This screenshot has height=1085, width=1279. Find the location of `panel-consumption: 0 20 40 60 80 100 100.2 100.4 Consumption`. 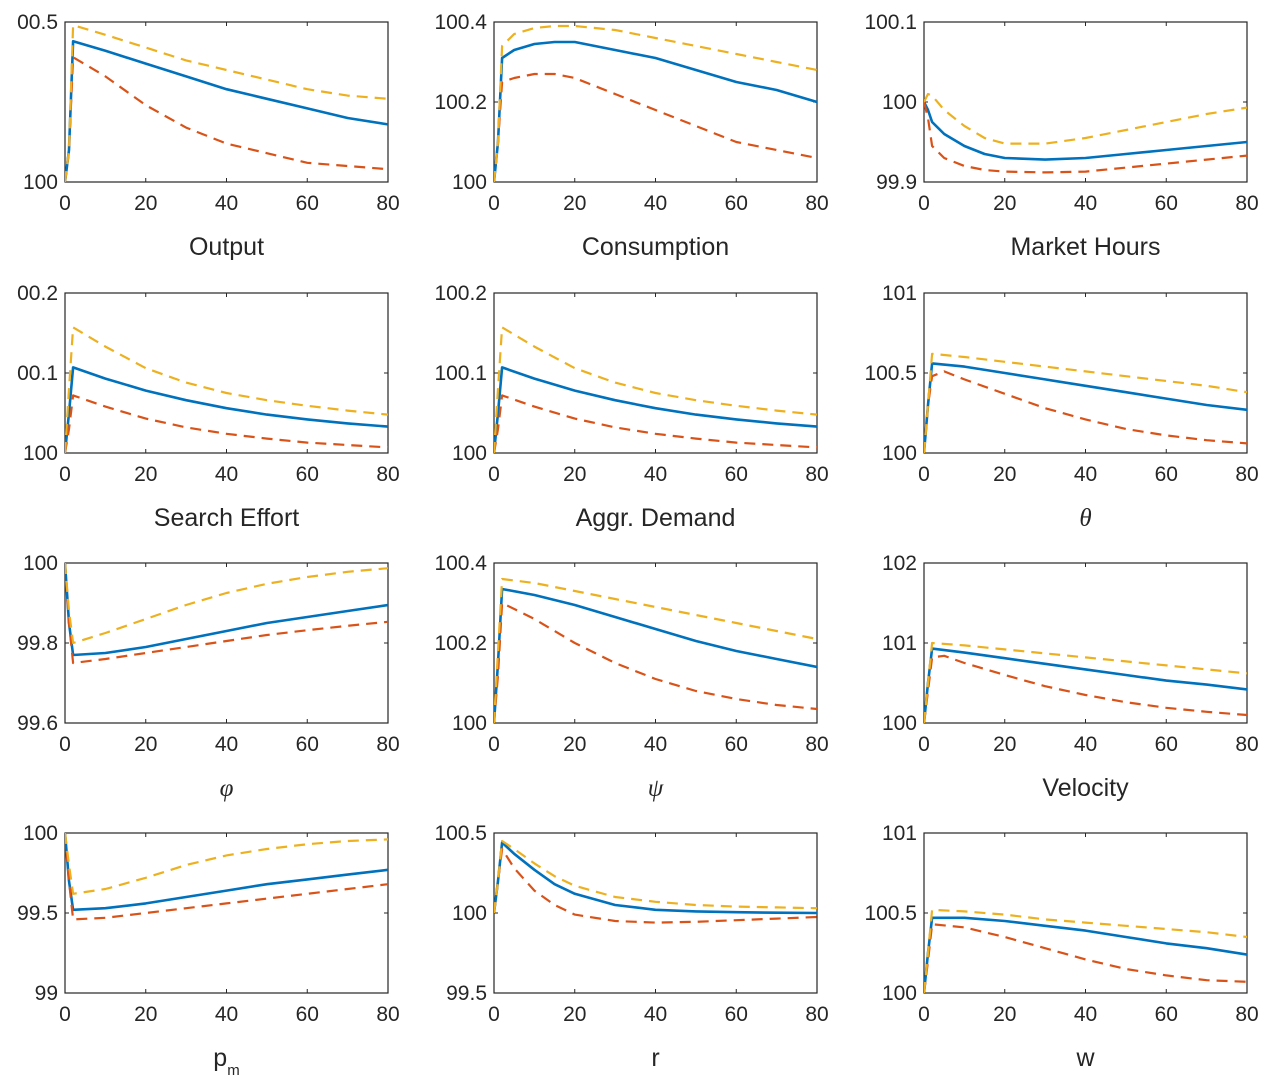

panel-consumption: 0 20 40 60 80 100 100.2 100.4 Consumption is located at coordinates (631, 136).